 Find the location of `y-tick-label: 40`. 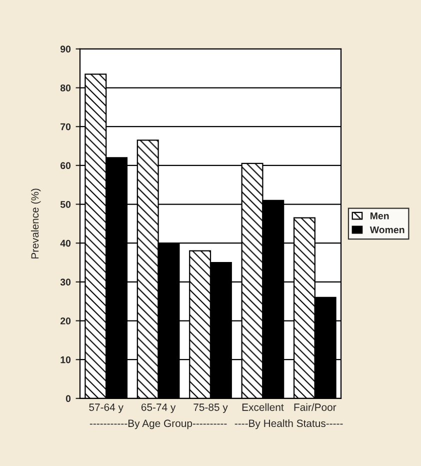

y-tick-label: 40 is located at coordinates (65, 243).